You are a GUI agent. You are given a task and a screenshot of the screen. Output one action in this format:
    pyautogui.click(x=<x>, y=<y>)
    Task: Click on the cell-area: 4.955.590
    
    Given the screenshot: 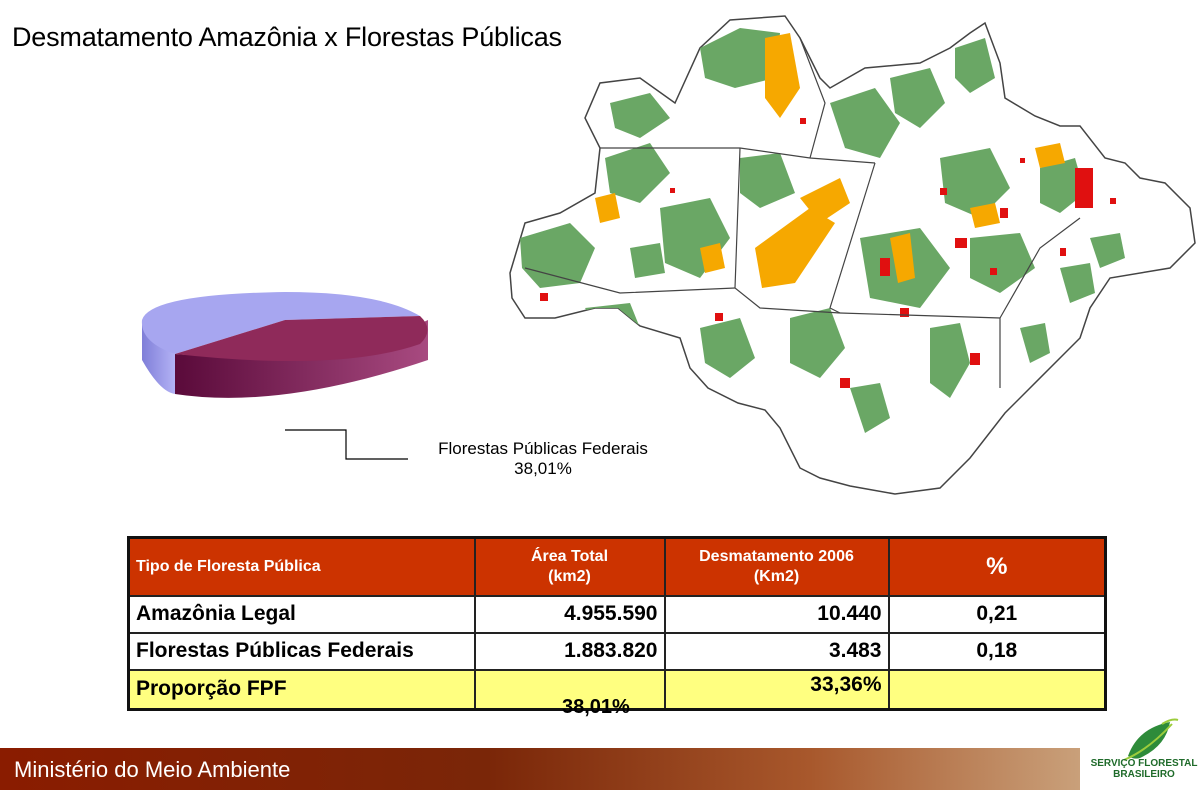 What is the action you would take?
    pyautogui.click(x=569, y=614)
    